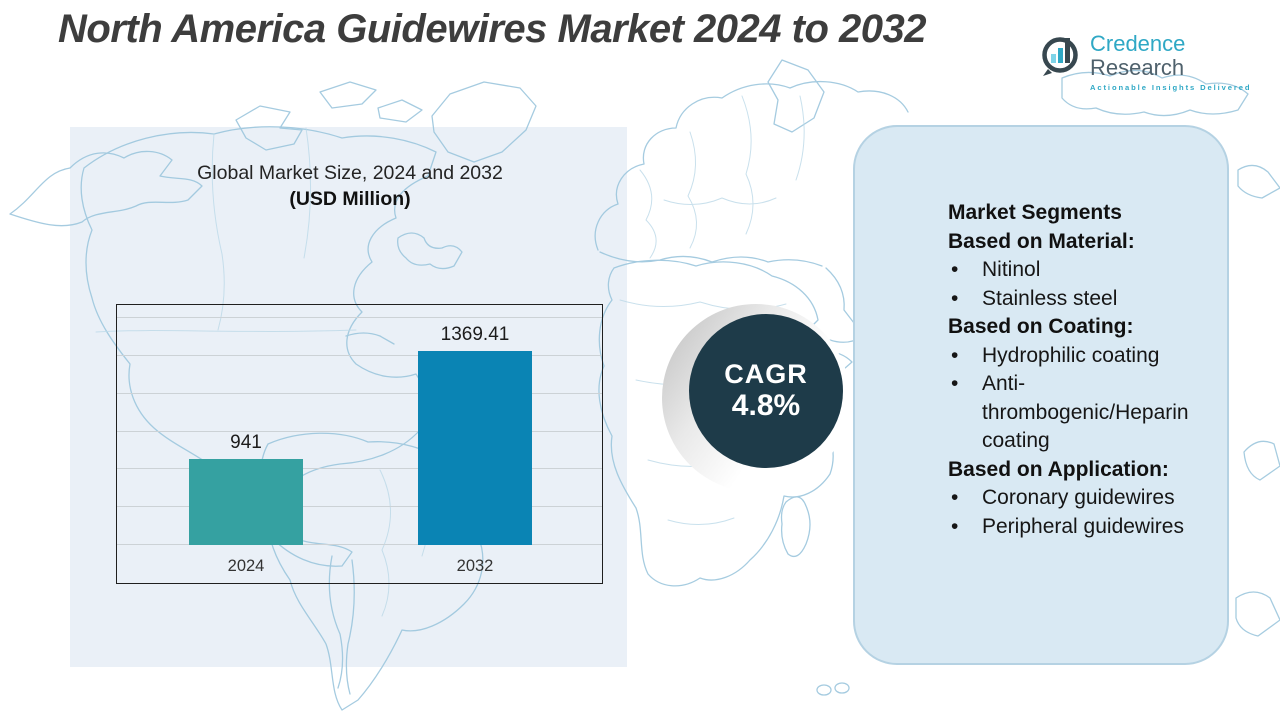 Image resolution: width=1280 pixels, height=720 pixels. I want to click on segments-heading-coating: Based on Coating:, so click(1041, 326).